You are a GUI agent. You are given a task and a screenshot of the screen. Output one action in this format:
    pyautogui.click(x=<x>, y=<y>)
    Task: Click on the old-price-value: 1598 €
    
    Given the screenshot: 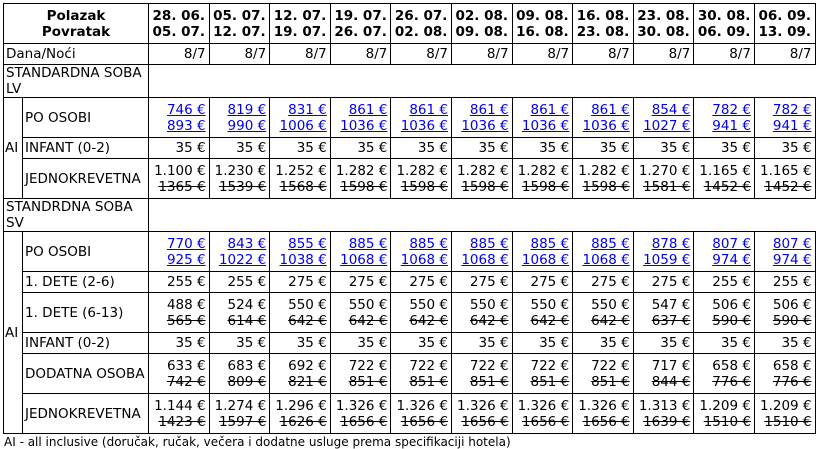 What is the action you would take?
    pyautogui.click(x=424, y=186)
    